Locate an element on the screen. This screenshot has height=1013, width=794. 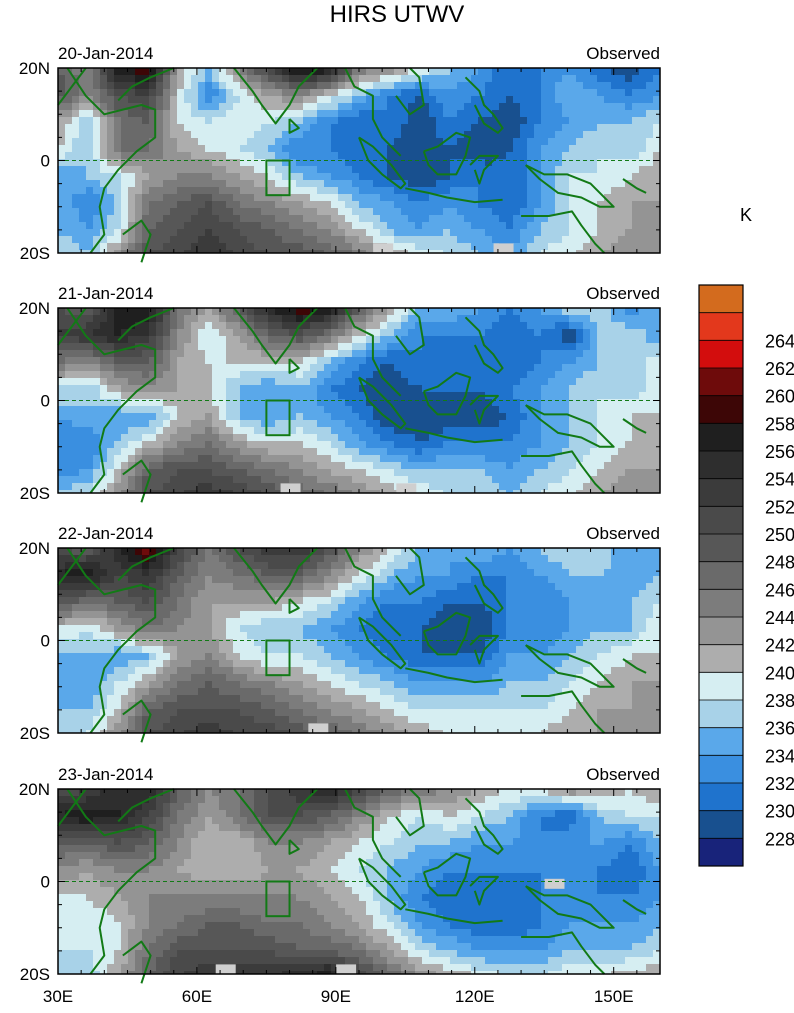
missing-data-box is located at coordinates (383, 248).